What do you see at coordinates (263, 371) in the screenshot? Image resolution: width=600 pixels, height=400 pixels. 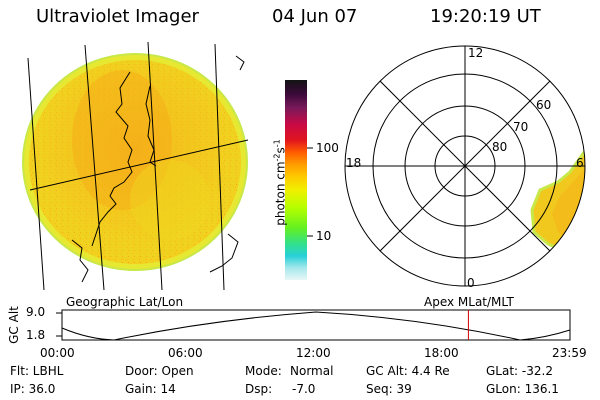 I see `mode-label: Mode:` at bounding box center [263, 371].